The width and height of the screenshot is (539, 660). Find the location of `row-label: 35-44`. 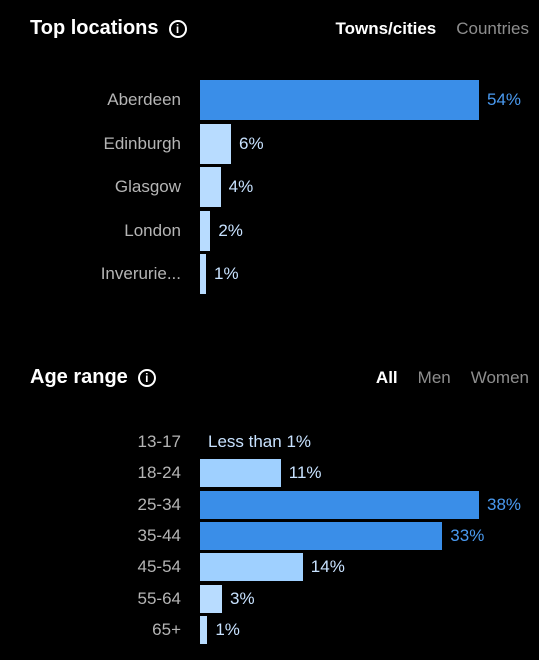

row-label: 35-44 is located at coordinates (159, 535).